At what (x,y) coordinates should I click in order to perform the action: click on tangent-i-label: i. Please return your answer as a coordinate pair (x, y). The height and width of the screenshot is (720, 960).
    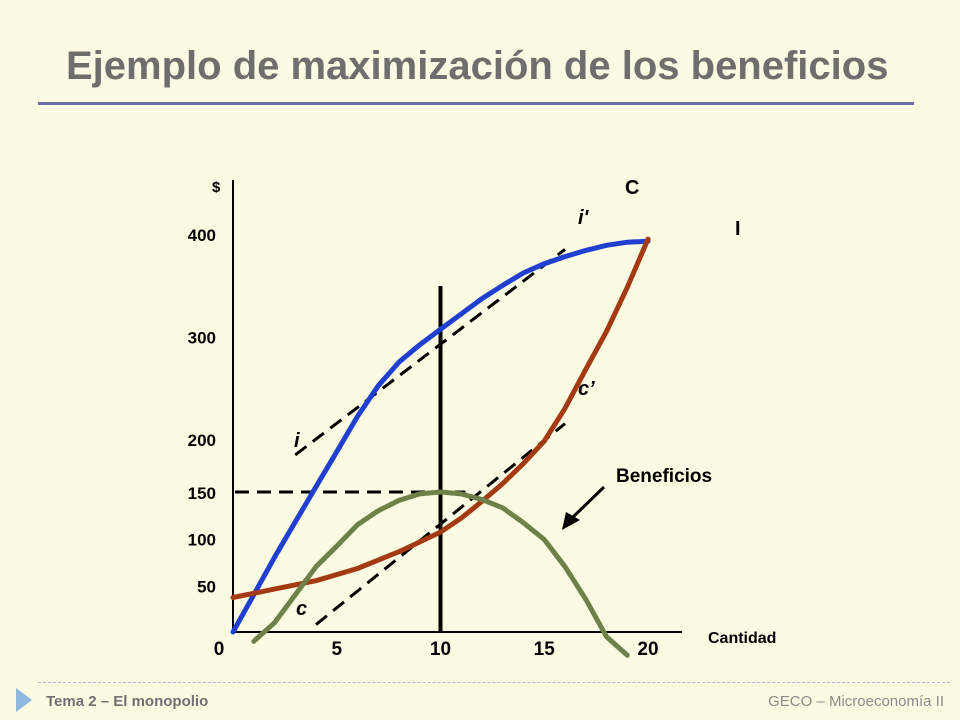
    Looking at the image, I should click on (297, 441).